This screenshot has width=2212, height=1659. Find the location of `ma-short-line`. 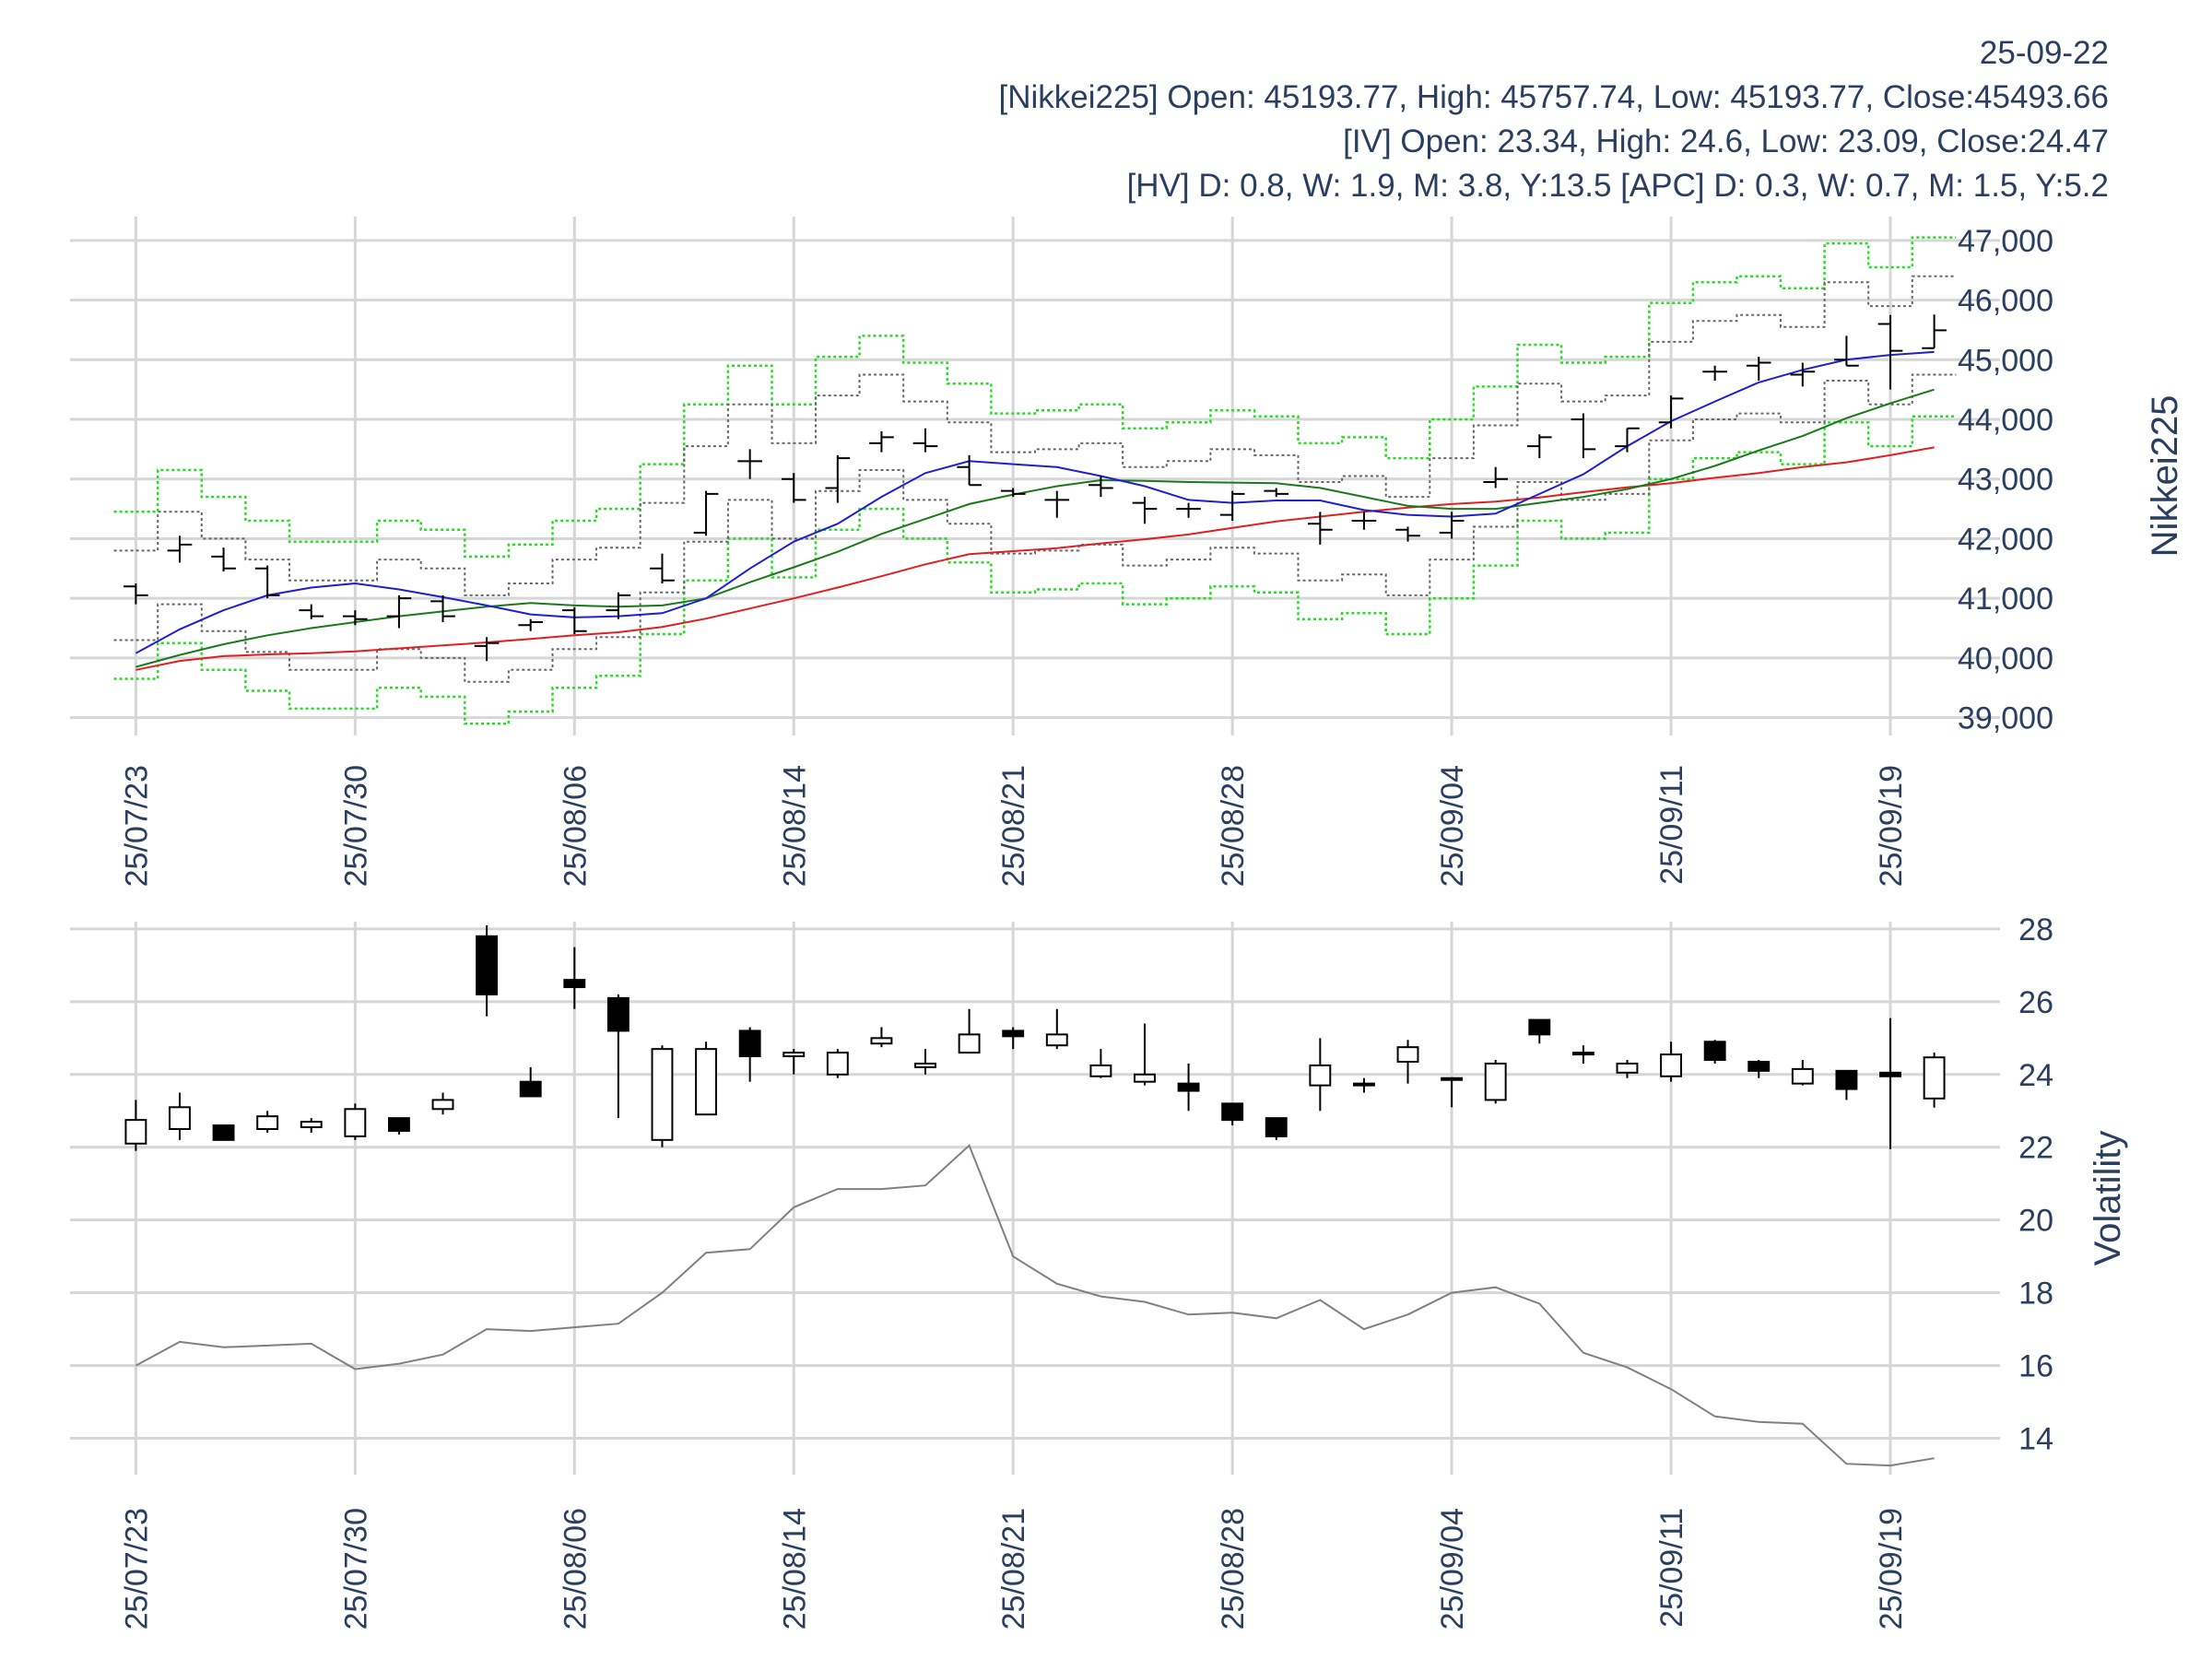

ma-short-line is located at coordinates (1035, 502).